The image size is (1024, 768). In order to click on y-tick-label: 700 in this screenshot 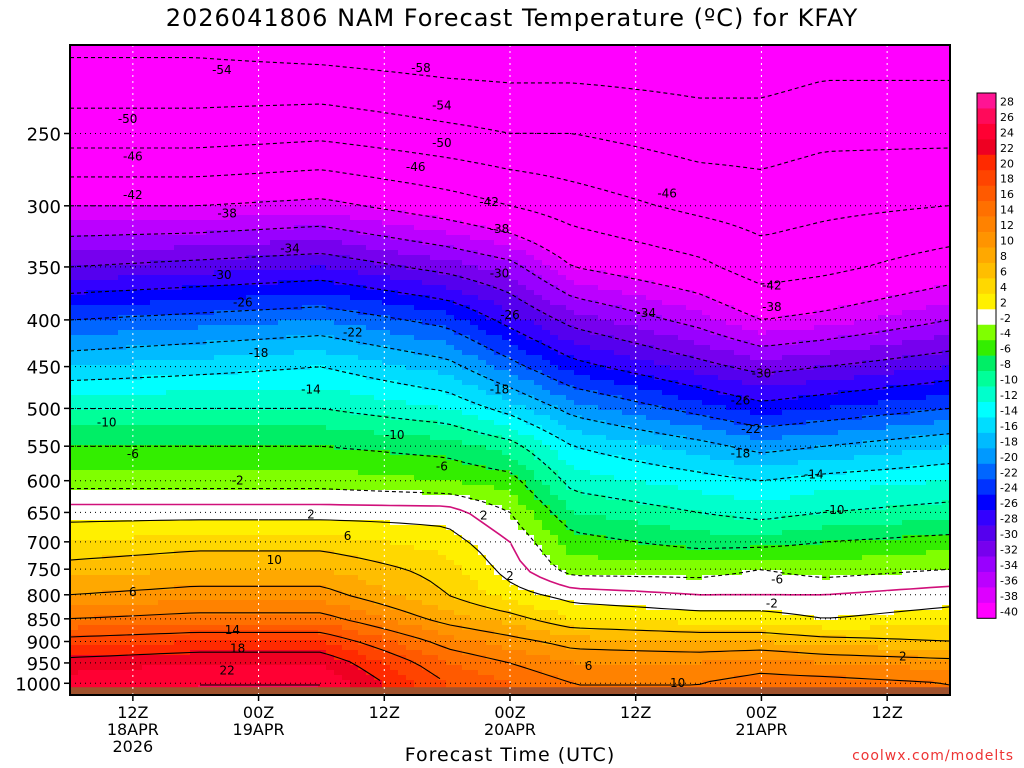, I will do `click(44, 543)`.